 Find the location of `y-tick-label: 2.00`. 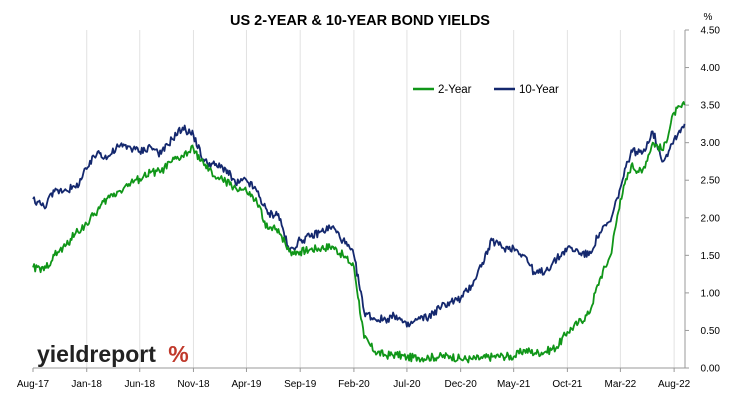

y-tick-label: 2.00 is located at coordinates (711, 218).